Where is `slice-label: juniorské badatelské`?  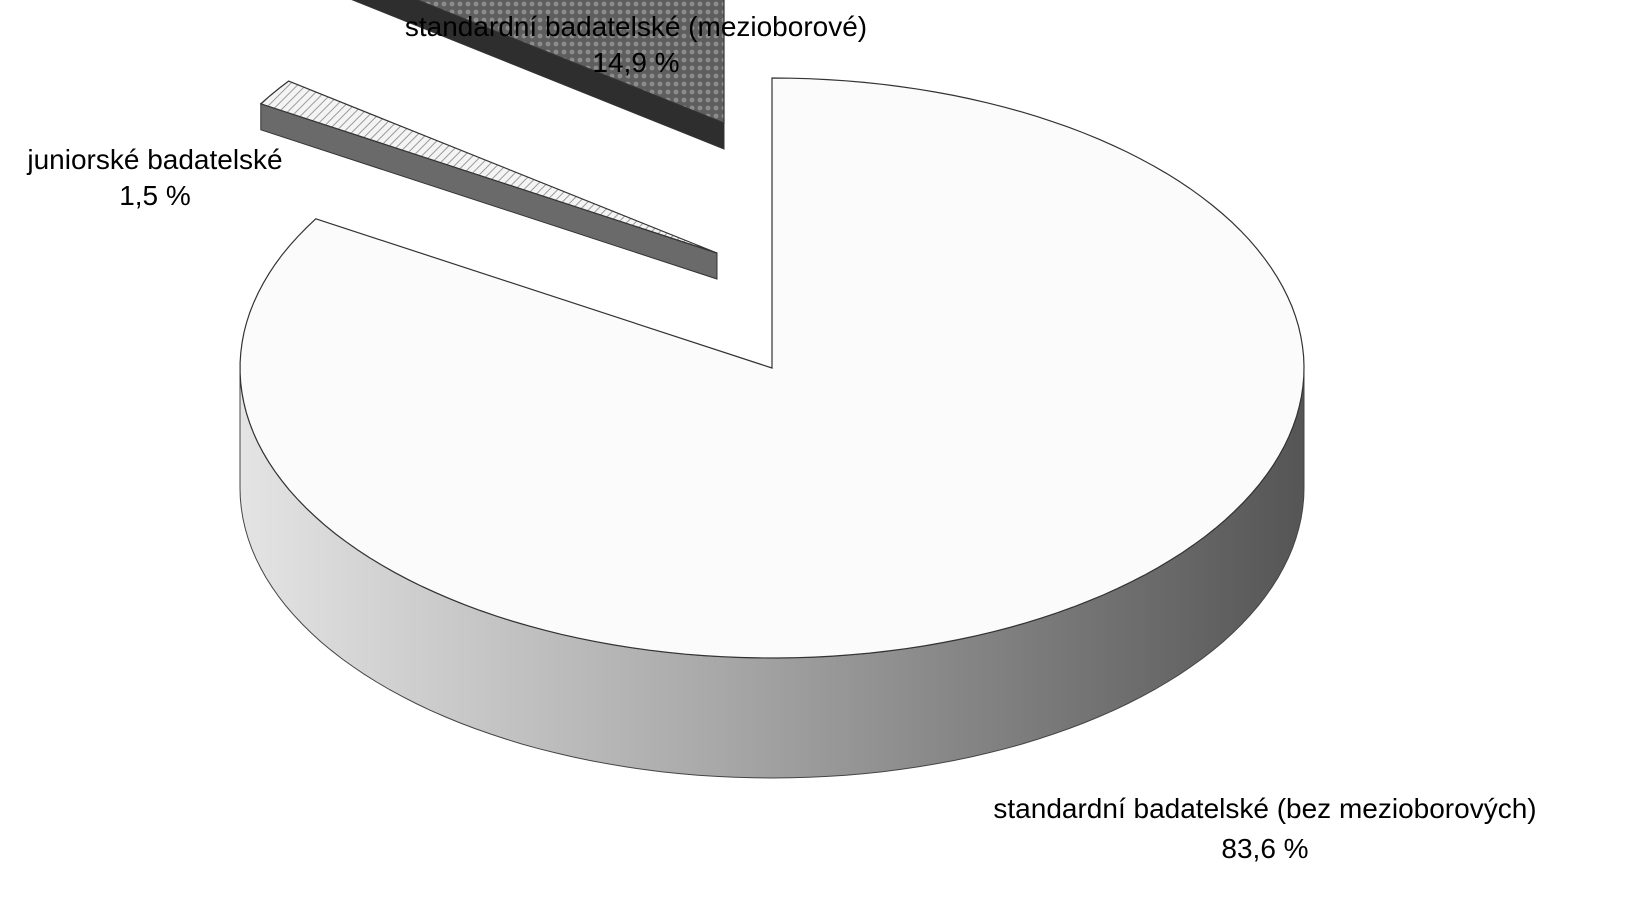 slice-label: juniorské badatelské is located at coordinates (154, 159).